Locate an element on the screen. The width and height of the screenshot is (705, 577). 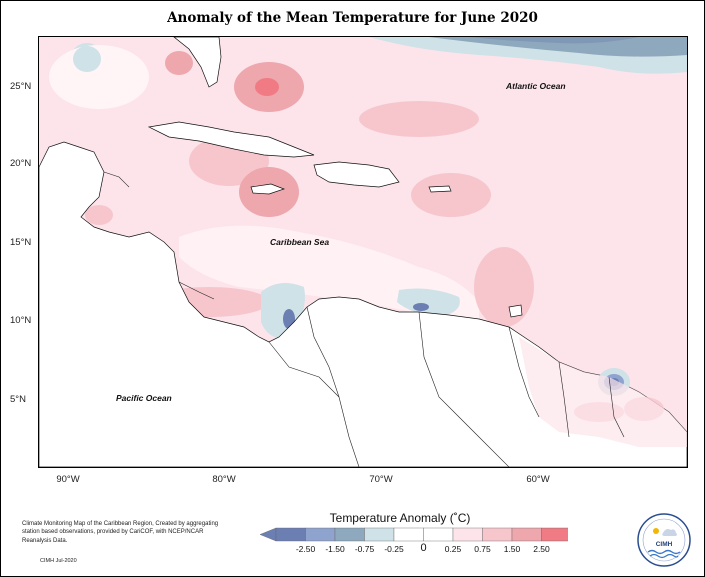
legend-tick-5: 0.25 is located at coordinates (453, 549).